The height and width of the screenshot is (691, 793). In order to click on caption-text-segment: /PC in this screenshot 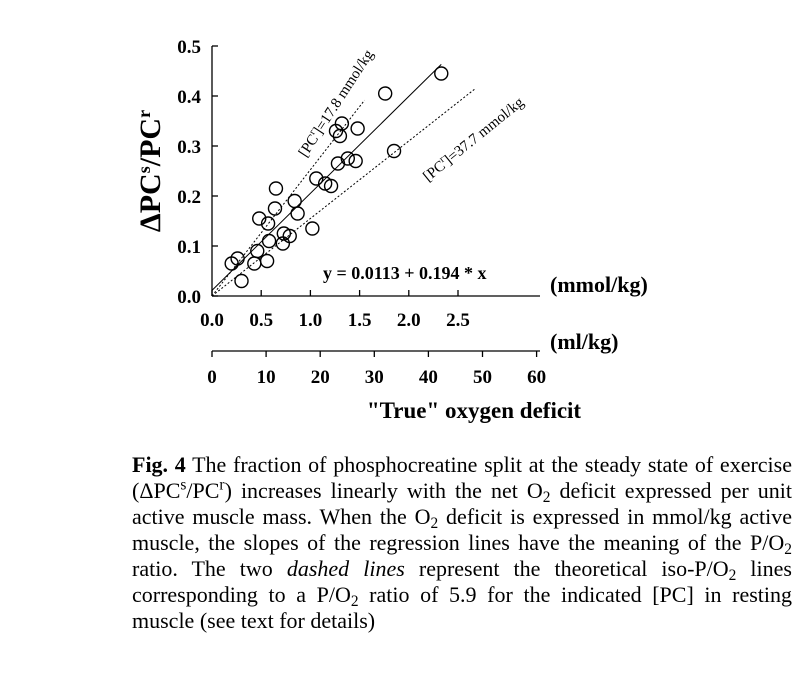, I will do `click(203, 490)`.